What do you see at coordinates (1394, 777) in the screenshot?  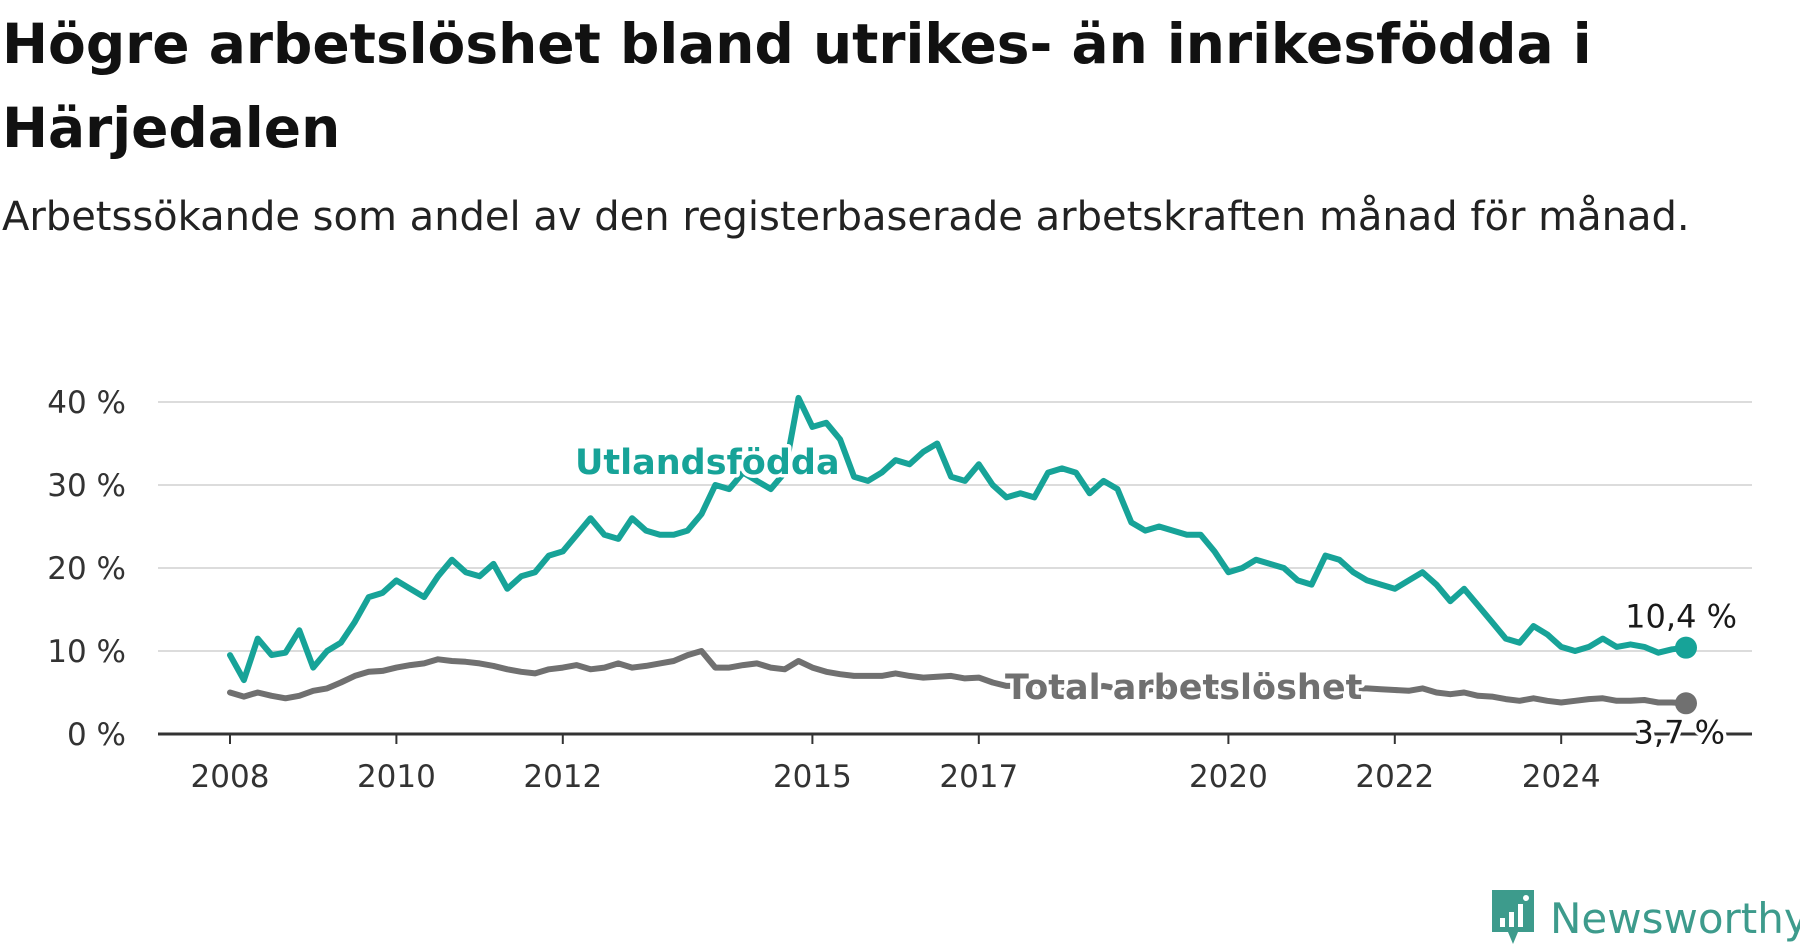 I see `x-tick-label: 2022` at bounding box center [1394, 777].